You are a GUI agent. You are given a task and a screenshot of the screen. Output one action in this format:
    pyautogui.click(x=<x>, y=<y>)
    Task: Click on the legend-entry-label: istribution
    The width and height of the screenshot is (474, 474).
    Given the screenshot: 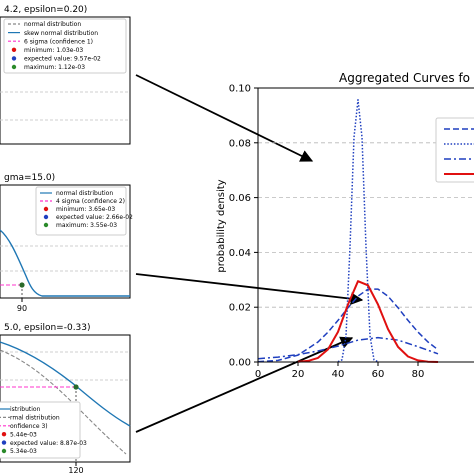 What is the action you would take?
    pyautogui.click(x=25, y=409)
    